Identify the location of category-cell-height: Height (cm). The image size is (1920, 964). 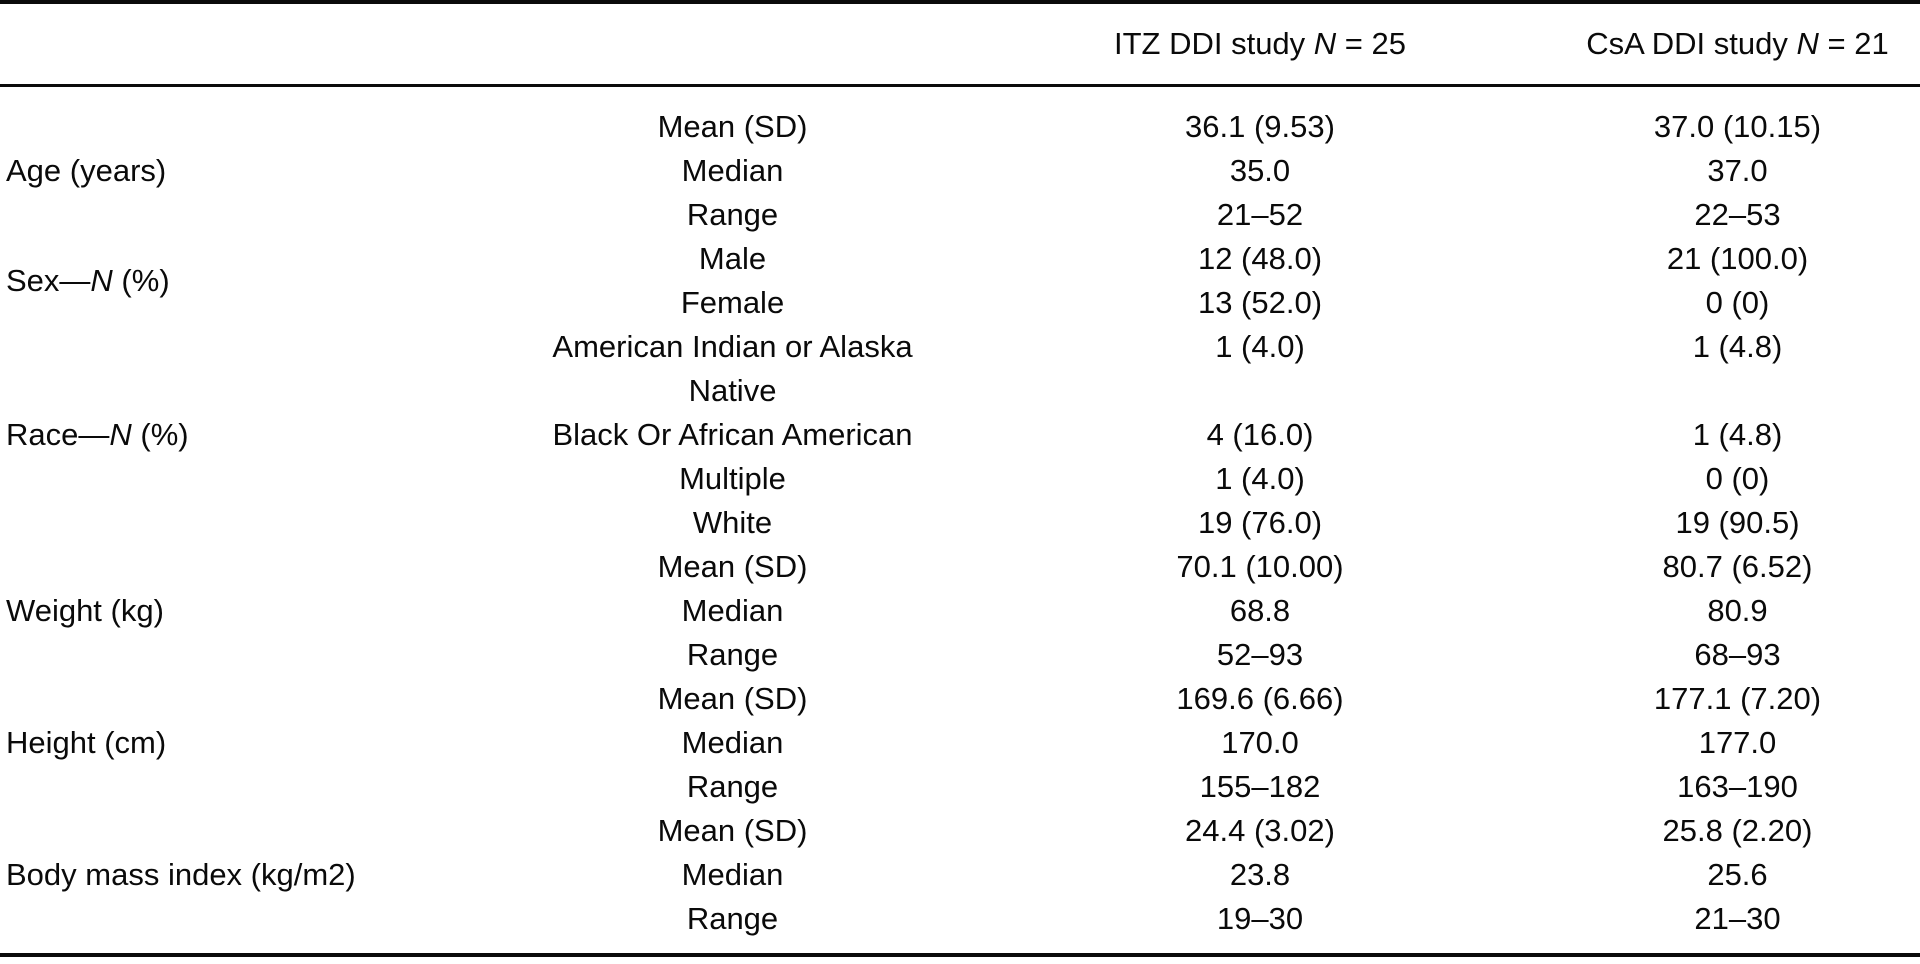
(250, 743).